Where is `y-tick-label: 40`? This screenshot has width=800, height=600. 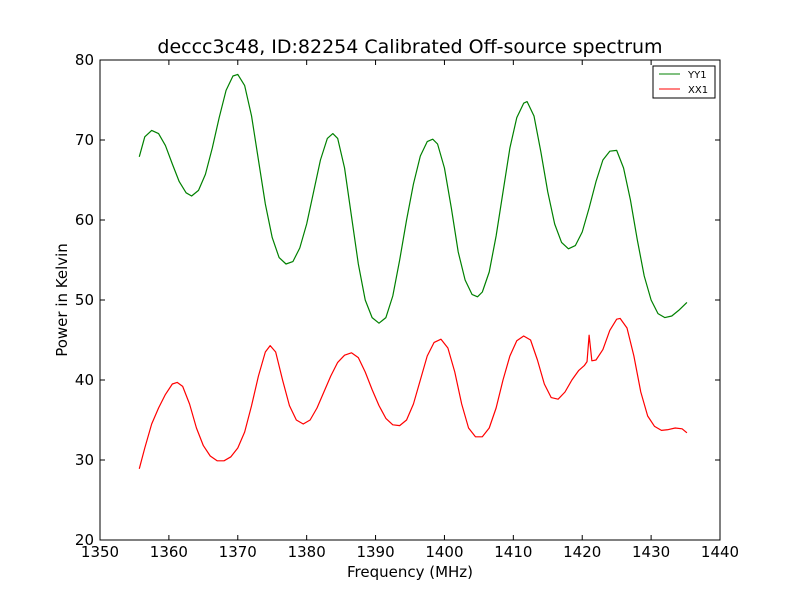
y-tick-label: 40 is located at coordinates (84, 380).